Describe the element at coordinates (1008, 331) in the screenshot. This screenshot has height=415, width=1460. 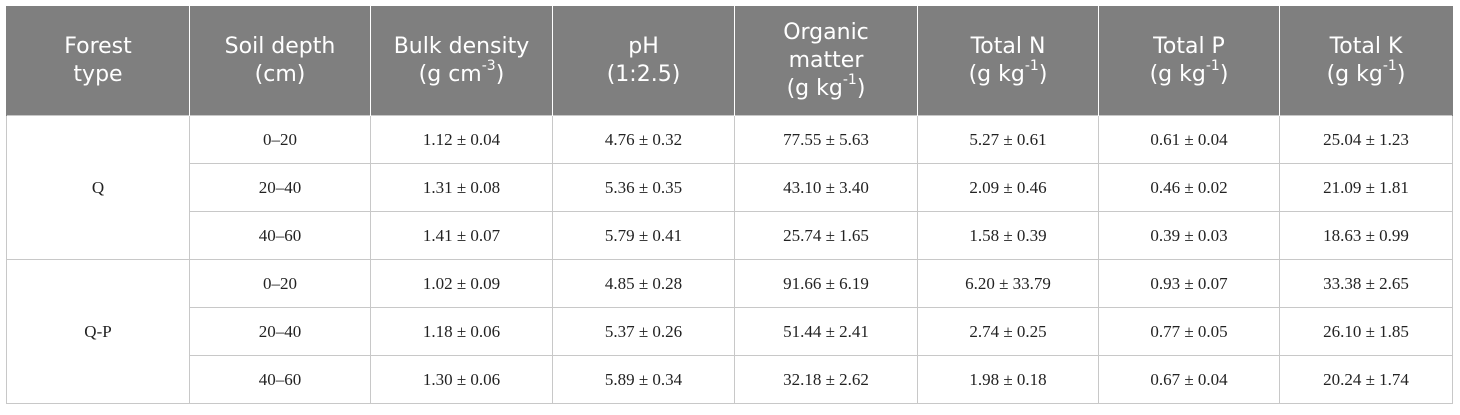
I see `value-cell: 2.74 ± 0.25` at that location.